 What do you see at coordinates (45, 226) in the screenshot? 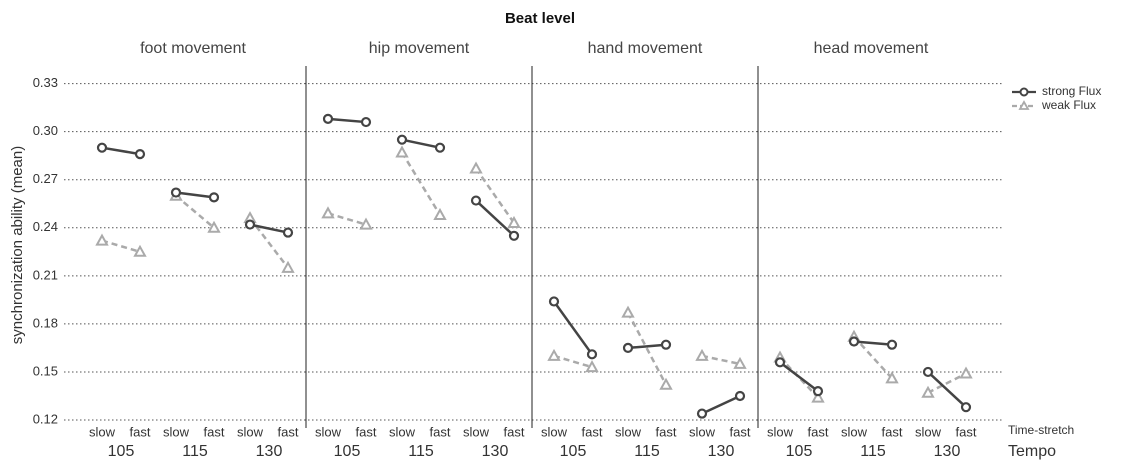
I see `y-tick-label: 0.24` at bounding box center [45, 226].